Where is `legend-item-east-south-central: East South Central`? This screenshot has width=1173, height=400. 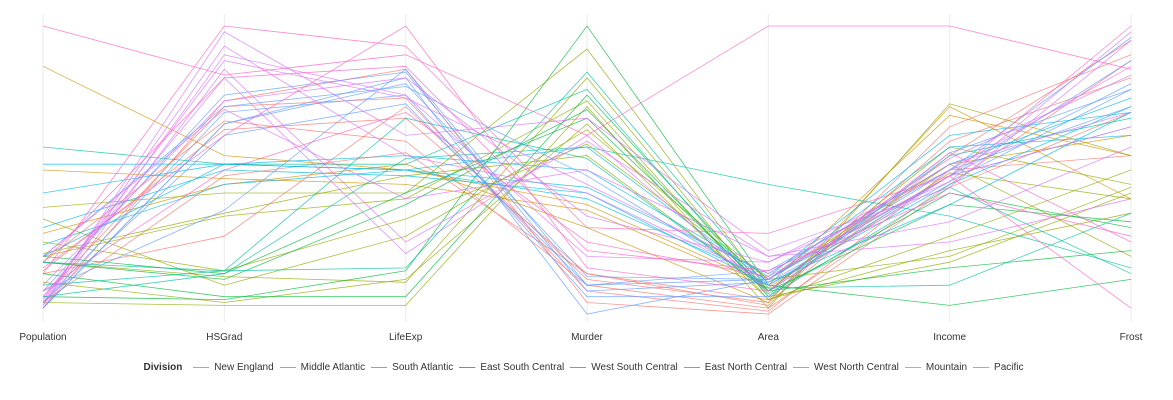
legend-item-east-south-central: East South Central is located at coordinates (511, 367).